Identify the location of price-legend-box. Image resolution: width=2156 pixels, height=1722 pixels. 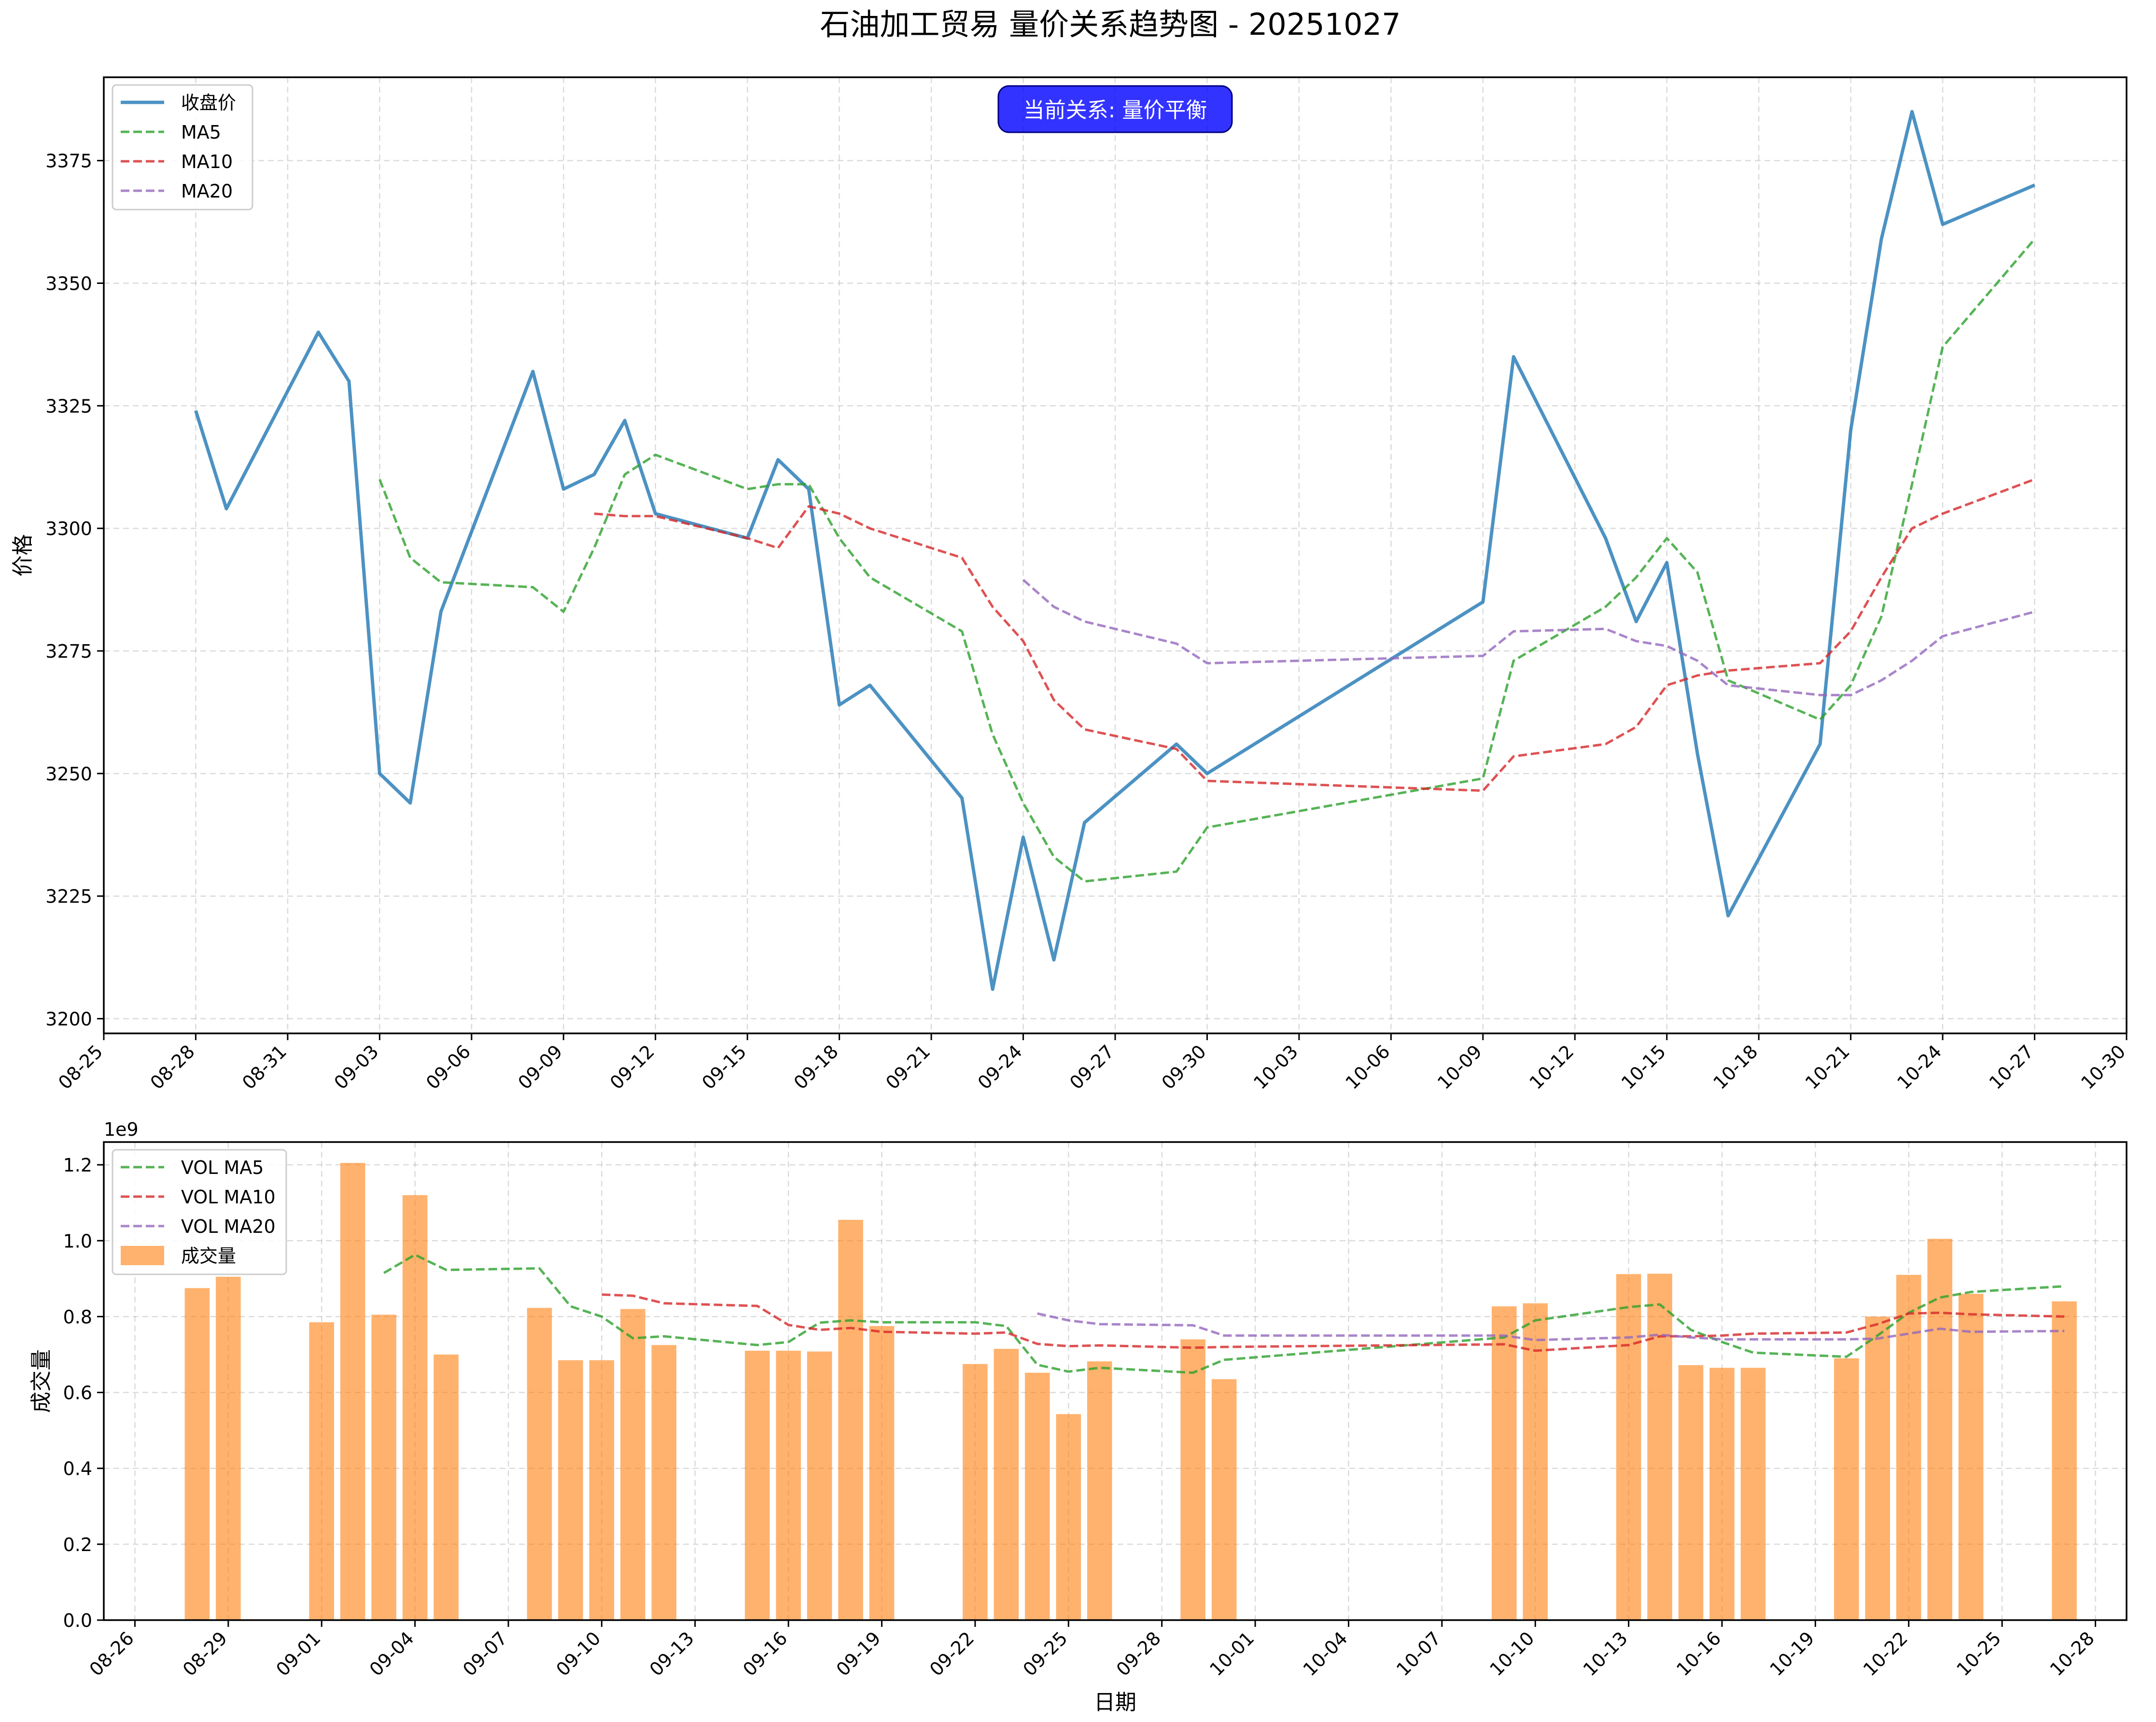
(183, 147).